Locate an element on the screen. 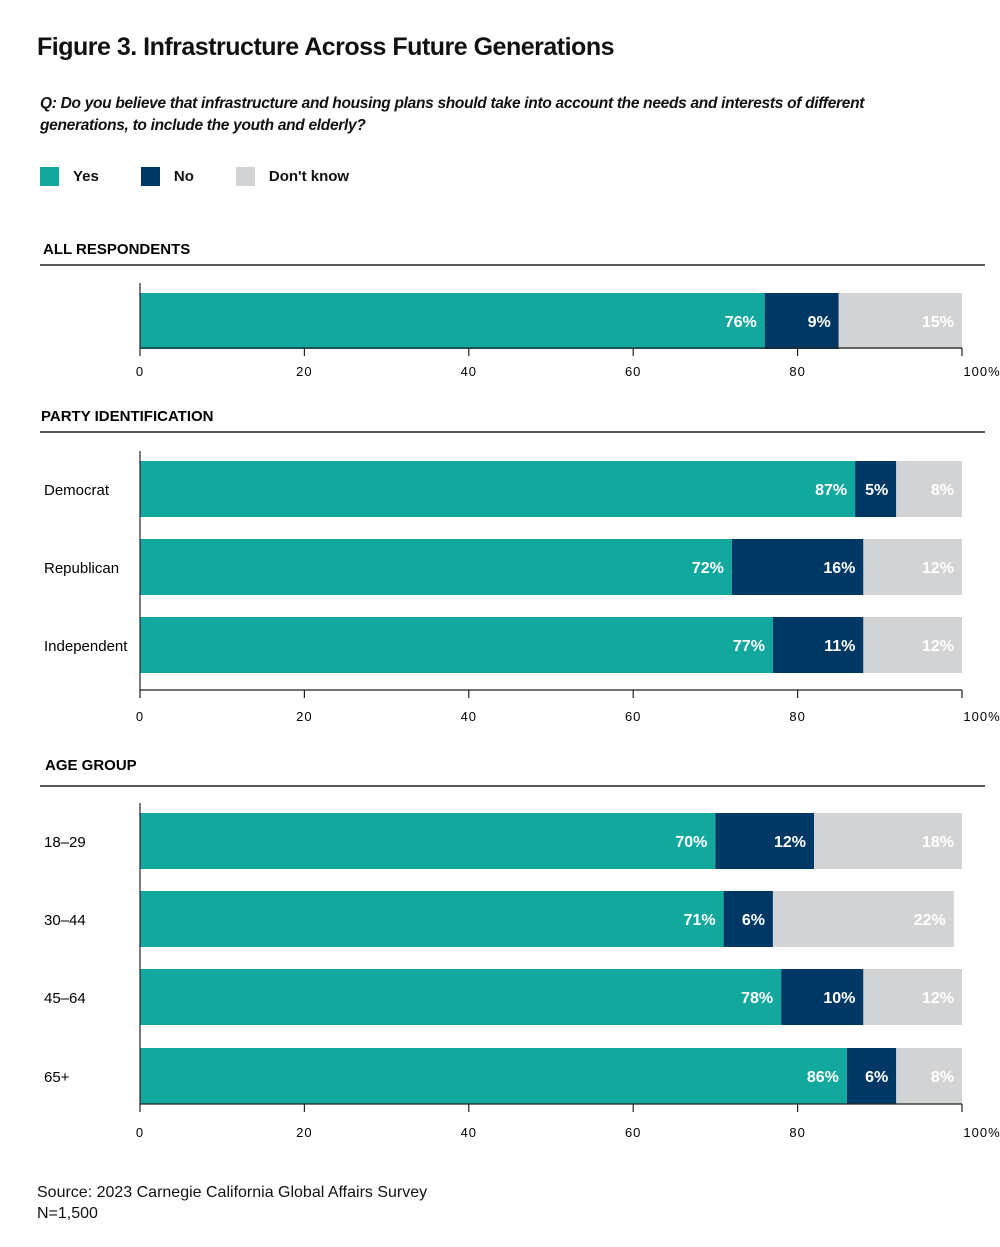 Image resolution: width=1000 pixels, height=1247 pixels. data-label: 70% is located at coordinates (691, 842).